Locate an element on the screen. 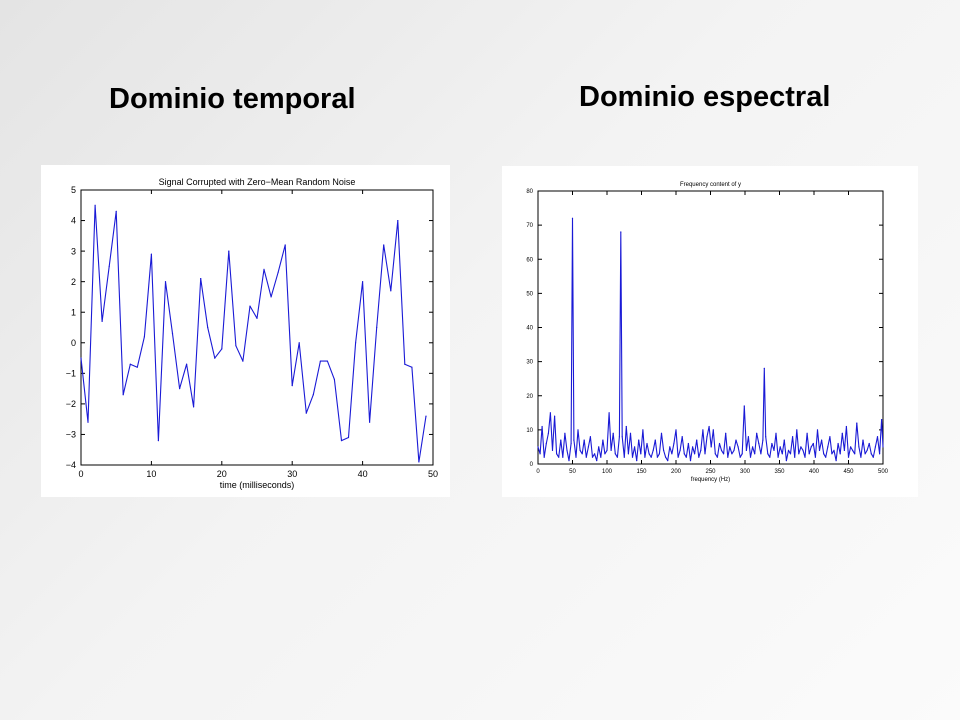 The image size is (960, 720). y-tick-label: 60 is located at coordinates (529, 260).